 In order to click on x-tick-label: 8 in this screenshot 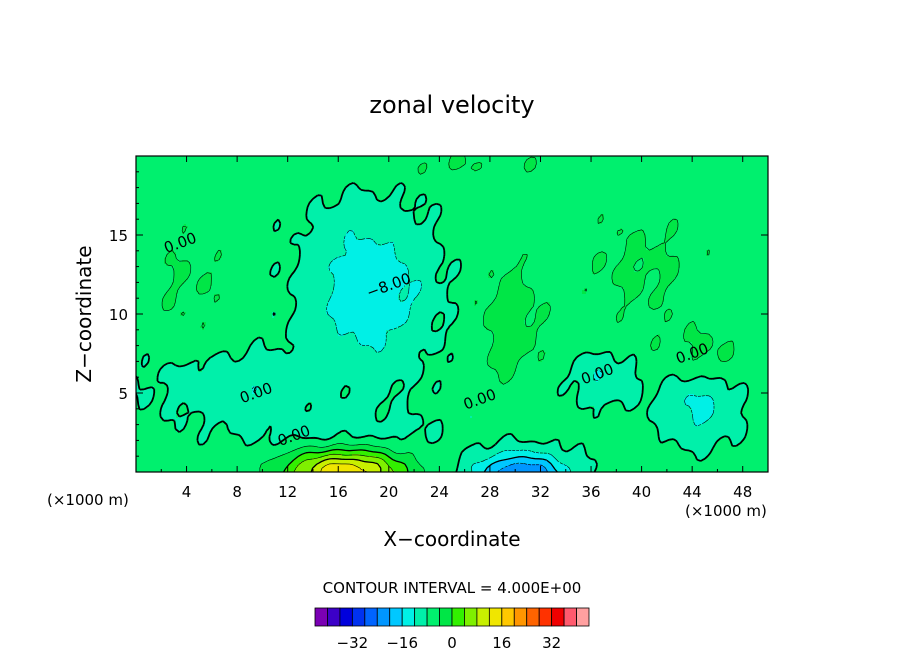, I will do `click(237, 492)`.